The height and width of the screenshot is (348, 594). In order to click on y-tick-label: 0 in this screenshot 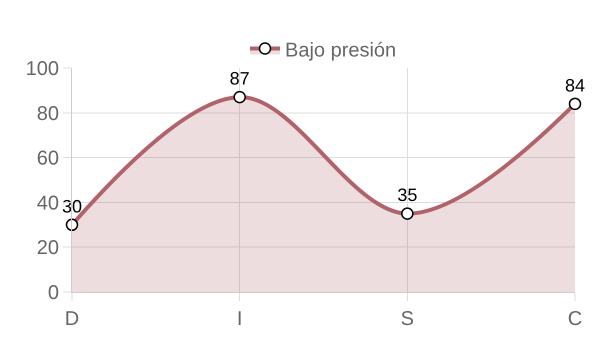, I will do `click(53, 293)`.